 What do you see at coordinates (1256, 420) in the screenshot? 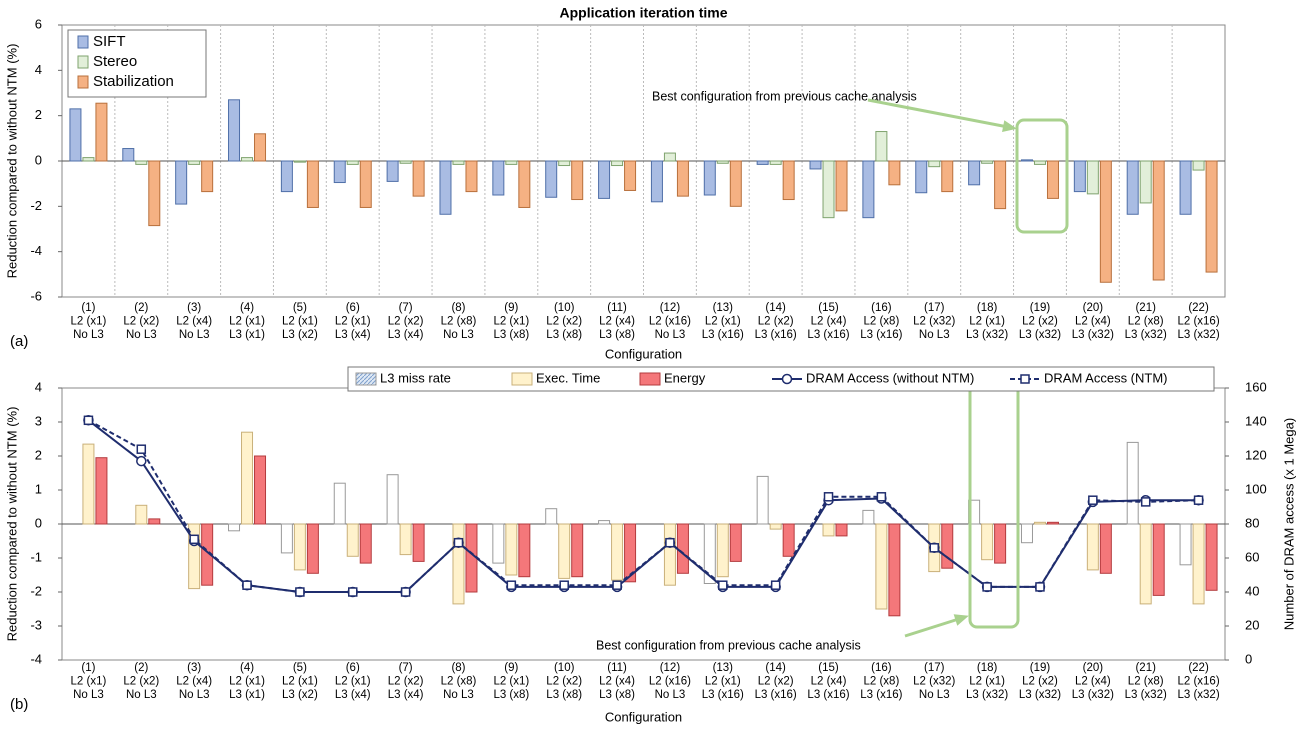
I see `y2-tick-label: 140` at bounding box center [1256, 420].